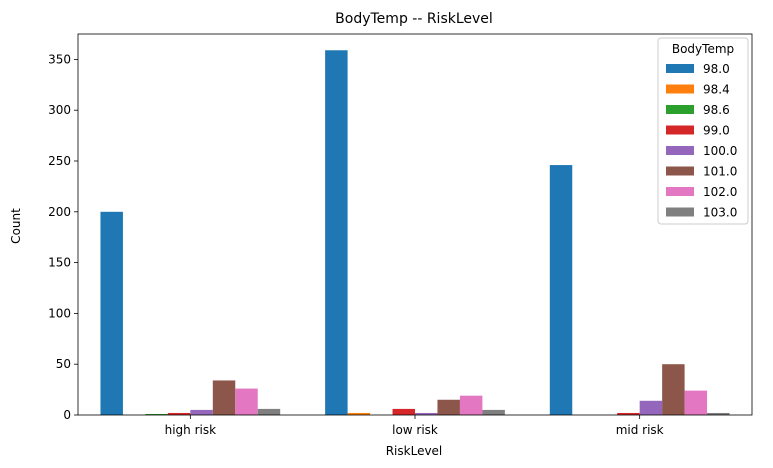 The image size is (773, 468). What do you see at coordinates (720, 192) in the screenshot?
I see `legend-label: 102.0` at bounding box center [720, 192].